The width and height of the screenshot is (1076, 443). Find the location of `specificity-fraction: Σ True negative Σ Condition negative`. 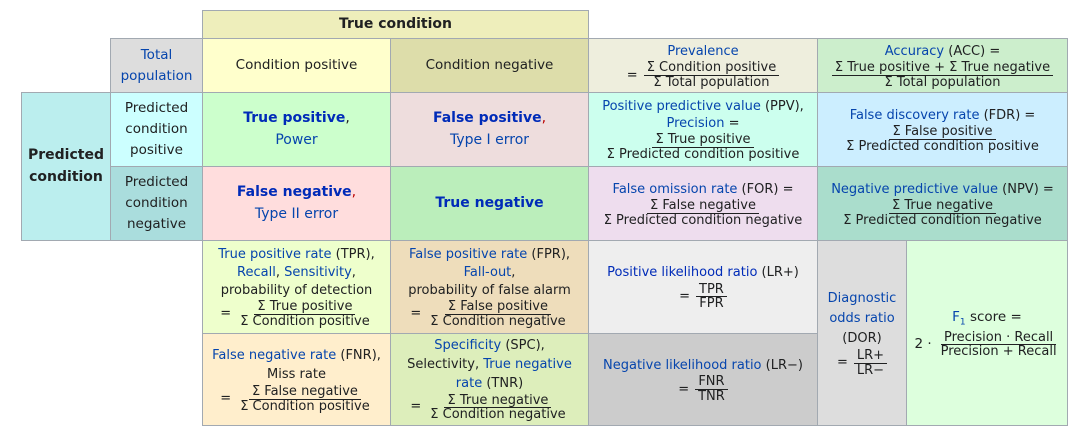

specificity-fraction: Σ True negative Σ Condition negative is located at coordinates (497, 408).